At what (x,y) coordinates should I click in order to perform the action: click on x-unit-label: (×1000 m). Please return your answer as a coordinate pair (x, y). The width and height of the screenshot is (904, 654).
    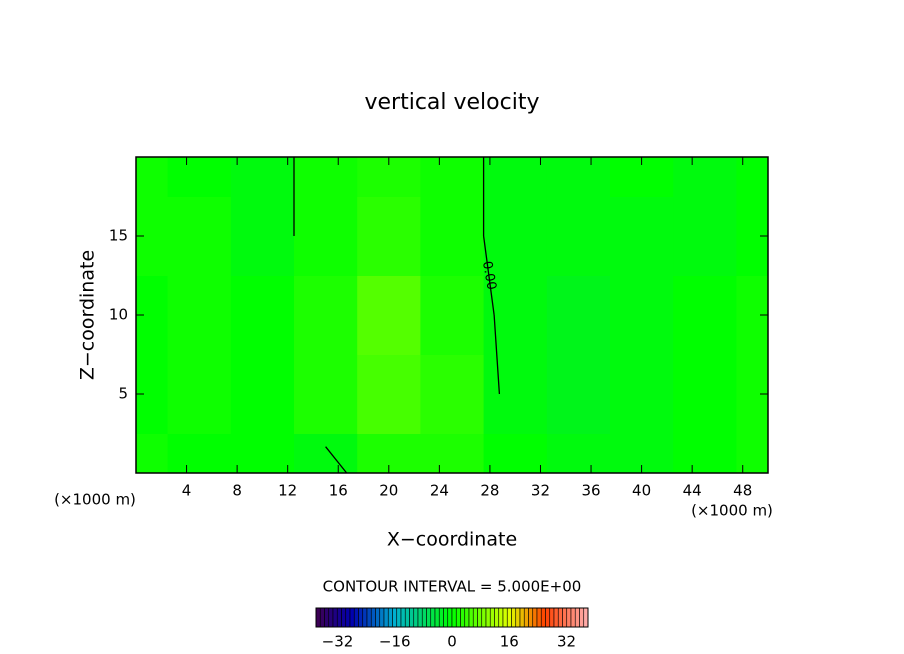
    Looking at the image, I should click on (732, 511).